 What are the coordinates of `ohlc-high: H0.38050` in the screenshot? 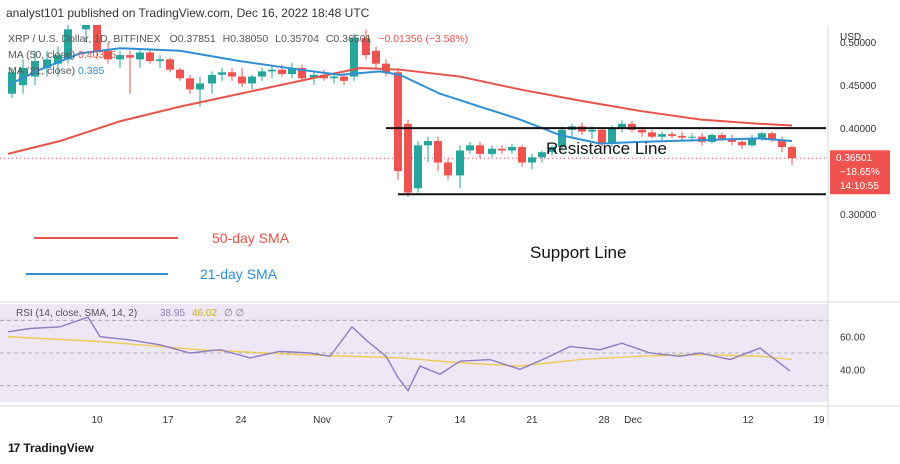 It's located at (245, 39).